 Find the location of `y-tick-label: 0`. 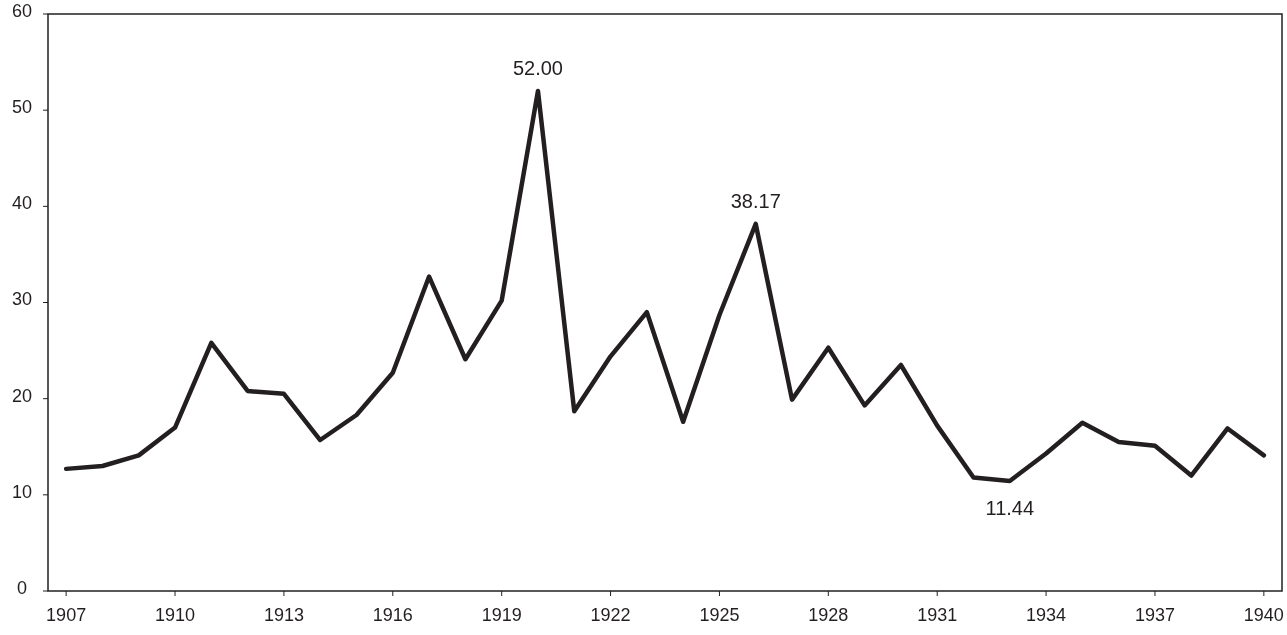

y-tick-label: 0 is located at coordinates (22, 587).